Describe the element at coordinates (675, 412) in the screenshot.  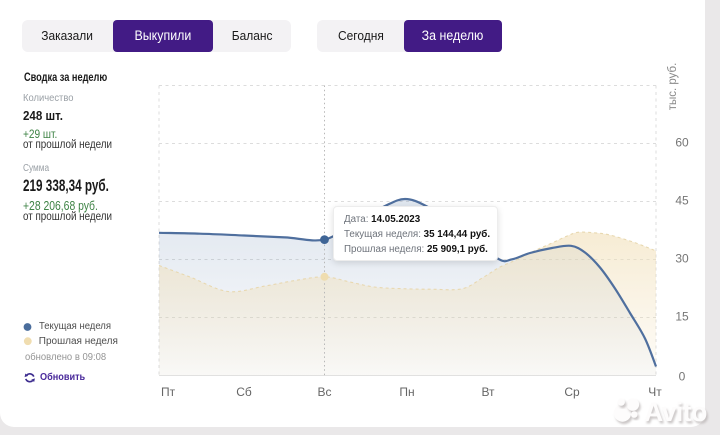
I see `svg-text: Avito` at that location.